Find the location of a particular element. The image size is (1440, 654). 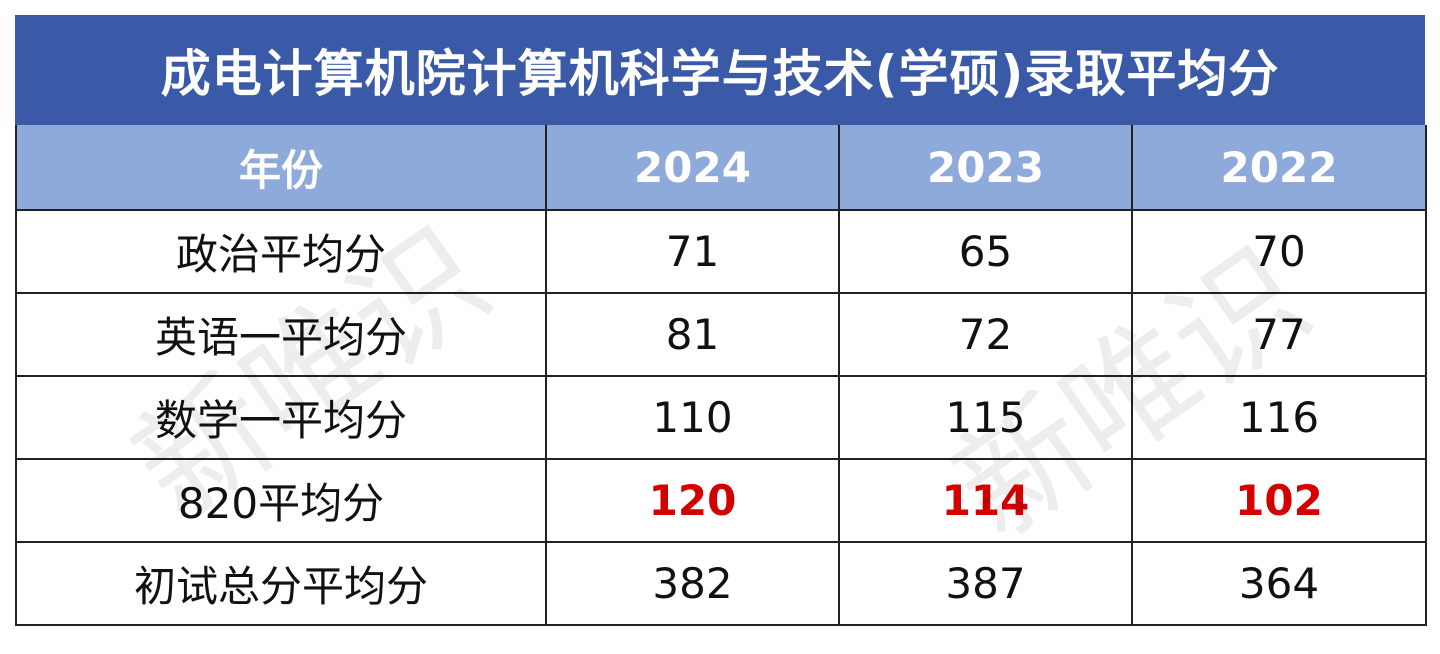

table-row: 数学一平均分 110 115 116 is located at coordinates (721, 417).